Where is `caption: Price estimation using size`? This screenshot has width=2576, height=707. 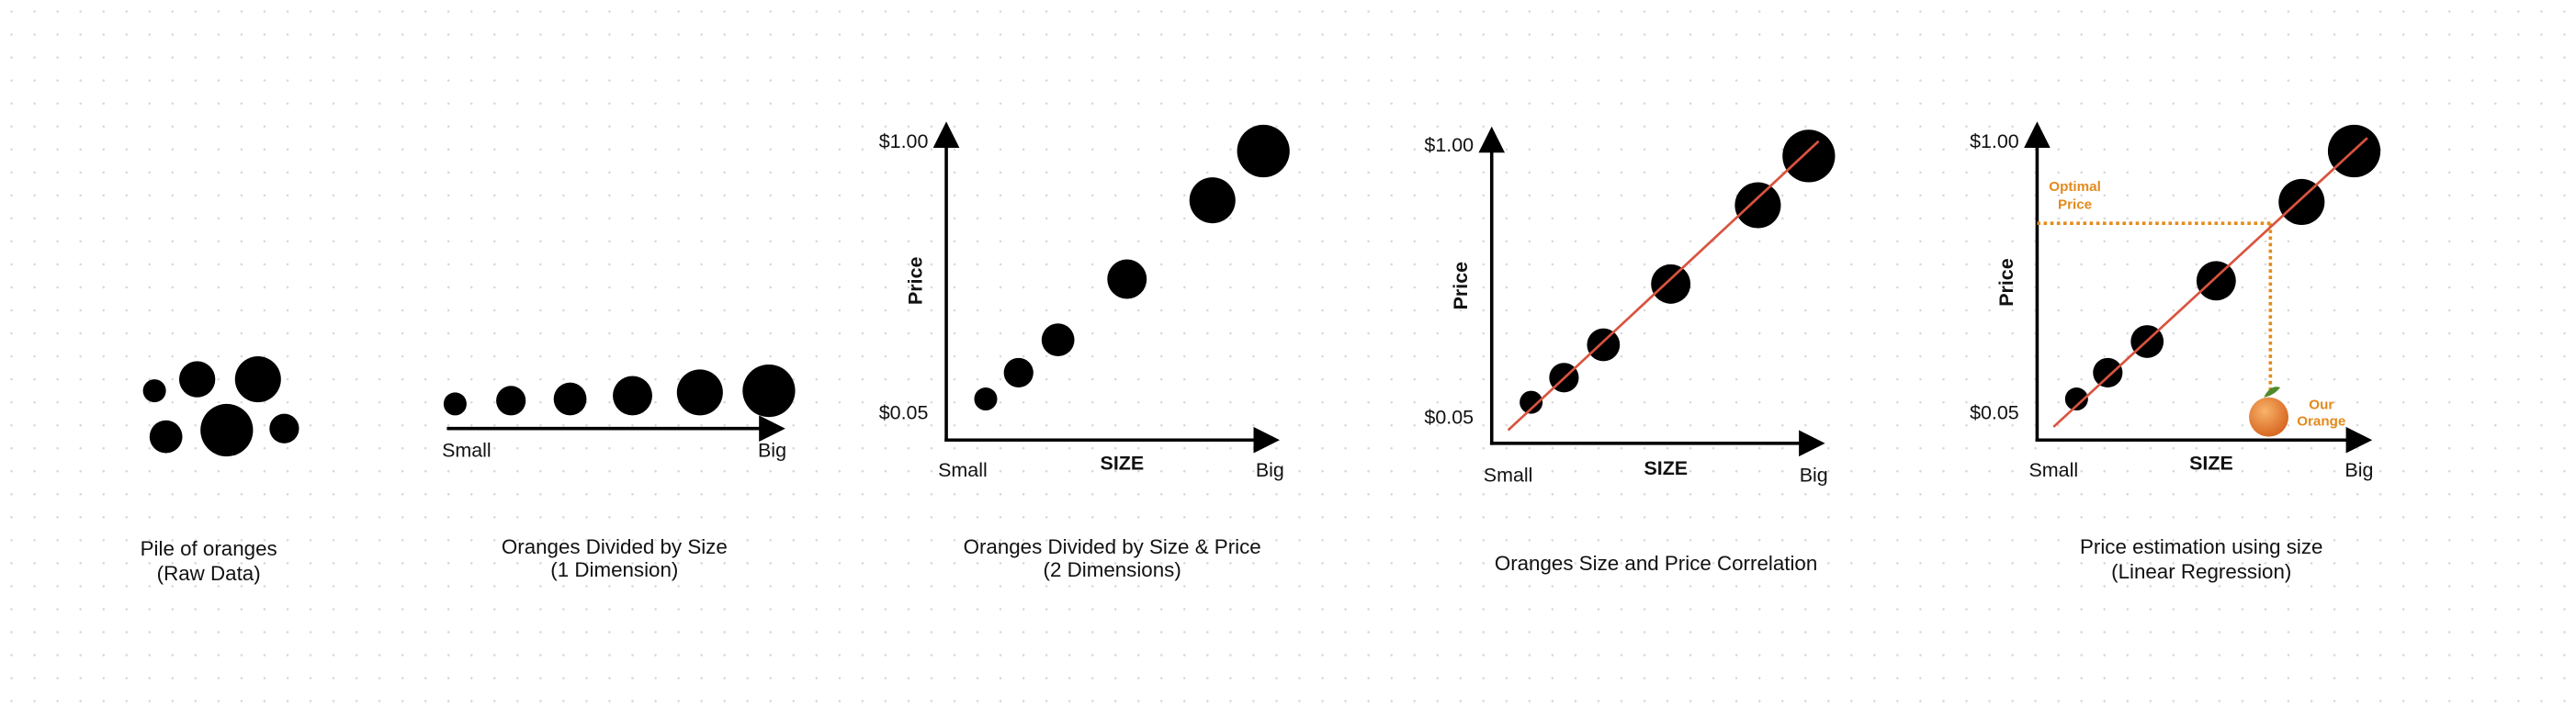
caption: Price estimation using size is located at coordinates (2201, 546).